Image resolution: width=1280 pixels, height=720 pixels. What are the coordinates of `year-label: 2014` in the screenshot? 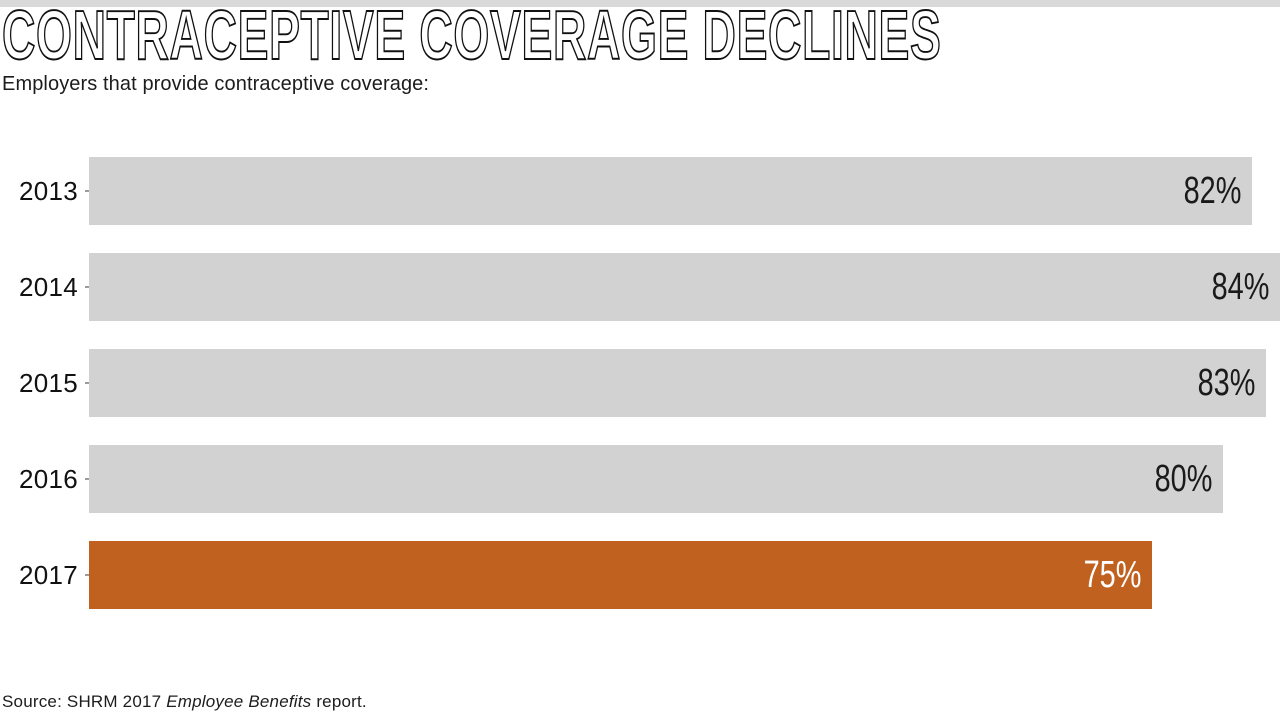 It's located at (48, 286).